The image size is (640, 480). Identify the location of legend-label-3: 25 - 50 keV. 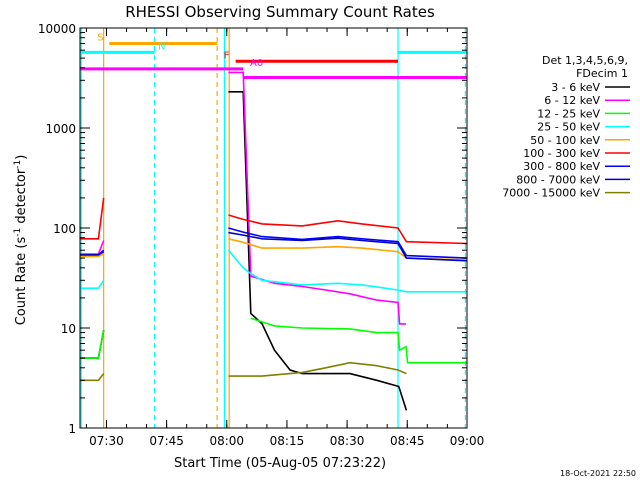
(568, 127).